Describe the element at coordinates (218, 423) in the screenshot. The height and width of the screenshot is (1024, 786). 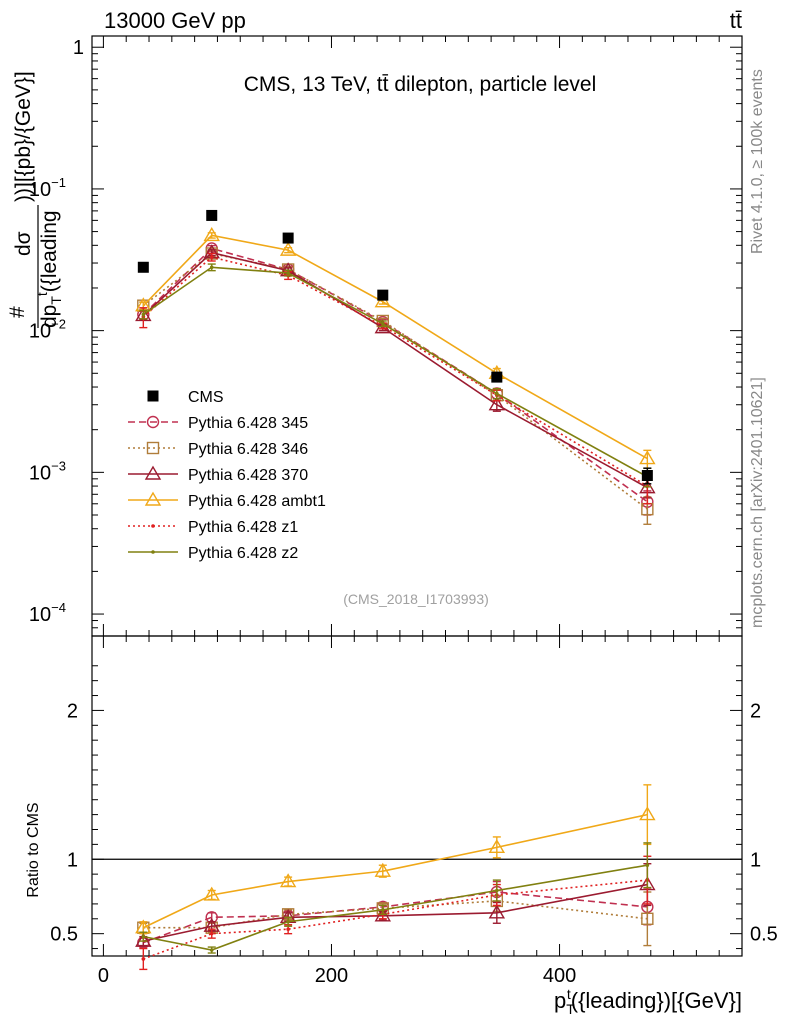
I see `legend-item: Pythia 6.428 345` at that location.